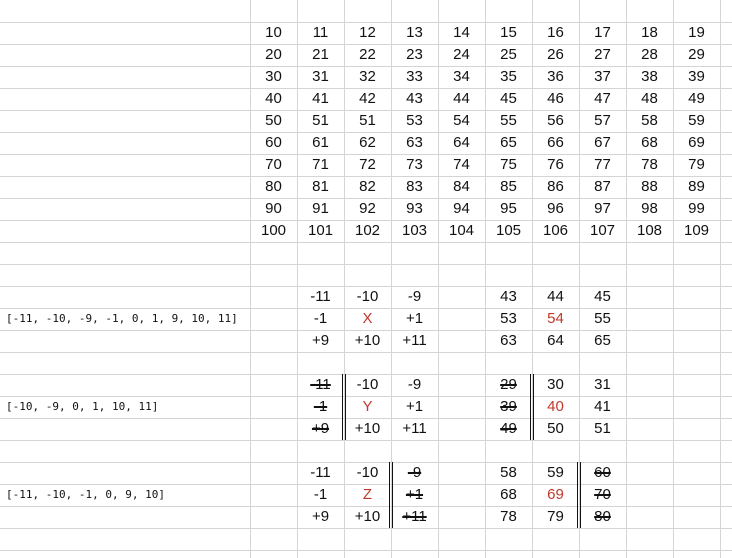  What do you see at coordinates (367, 186) in the screenshot?
I see `number-cell: 82` at bounding box center [367, 186].